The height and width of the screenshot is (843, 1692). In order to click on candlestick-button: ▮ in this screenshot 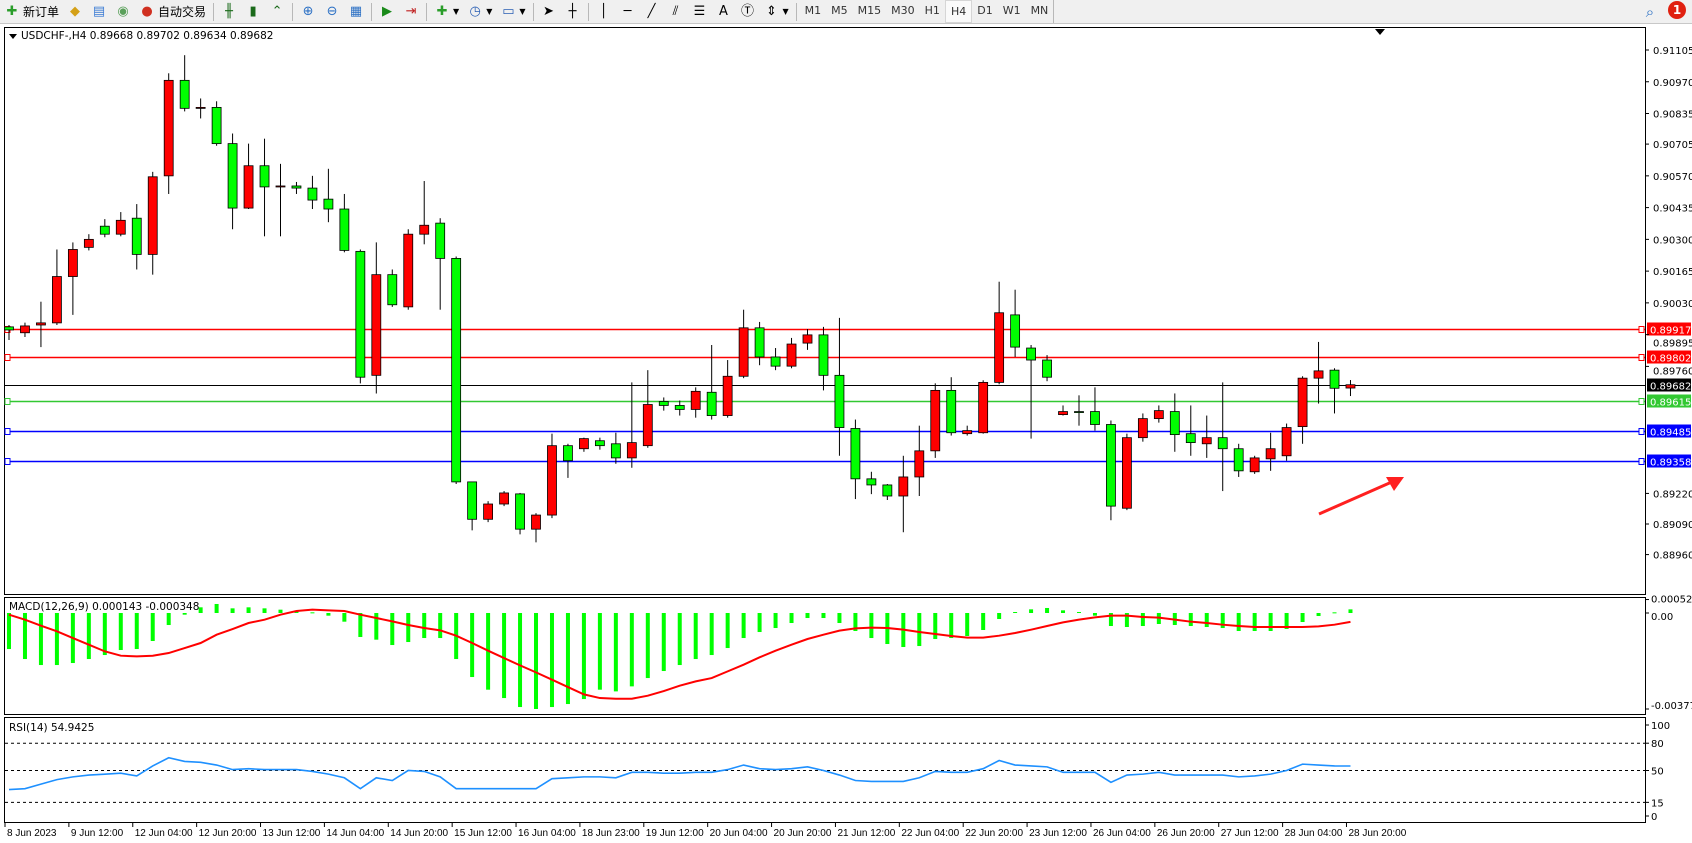, I will do `click(253, 11)`.